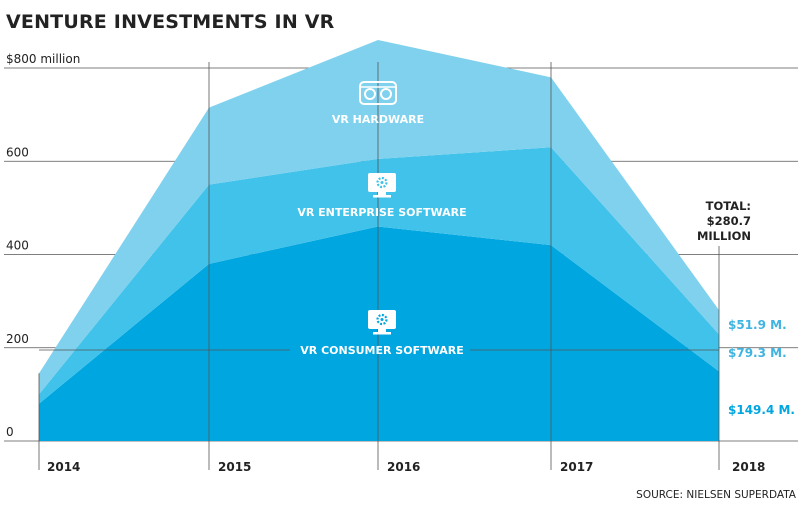  I want to click on y-tick-800: $800 million, so click(43, 59).